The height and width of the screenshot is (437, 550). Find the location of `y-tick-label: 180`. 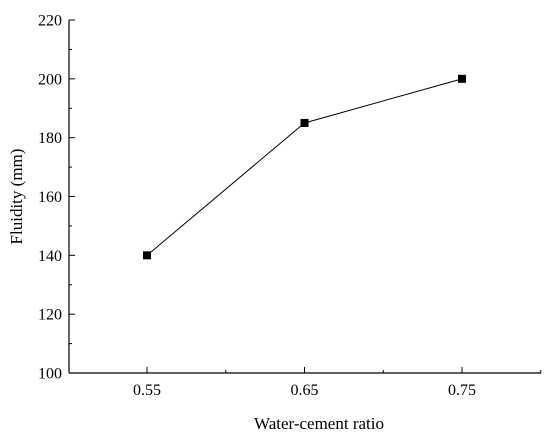

y-tick-label: 180 is located at coordinates (50, 138).